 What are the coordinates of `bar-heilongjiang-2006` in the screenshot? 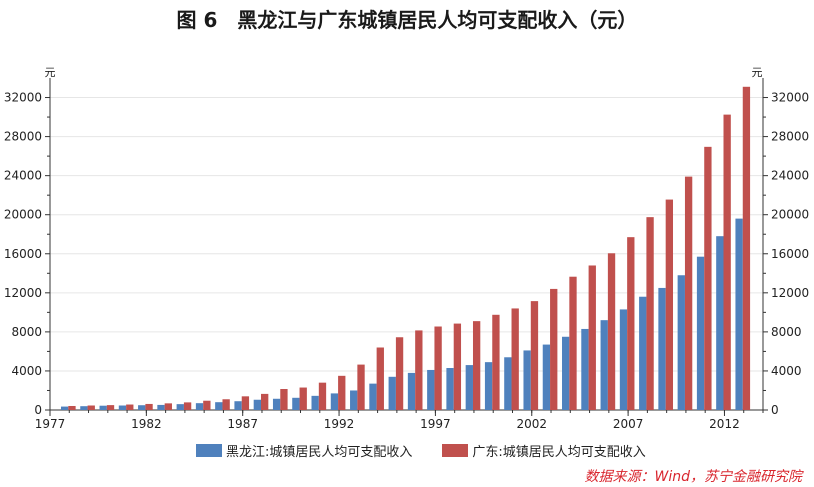 It's located at (604, 365).